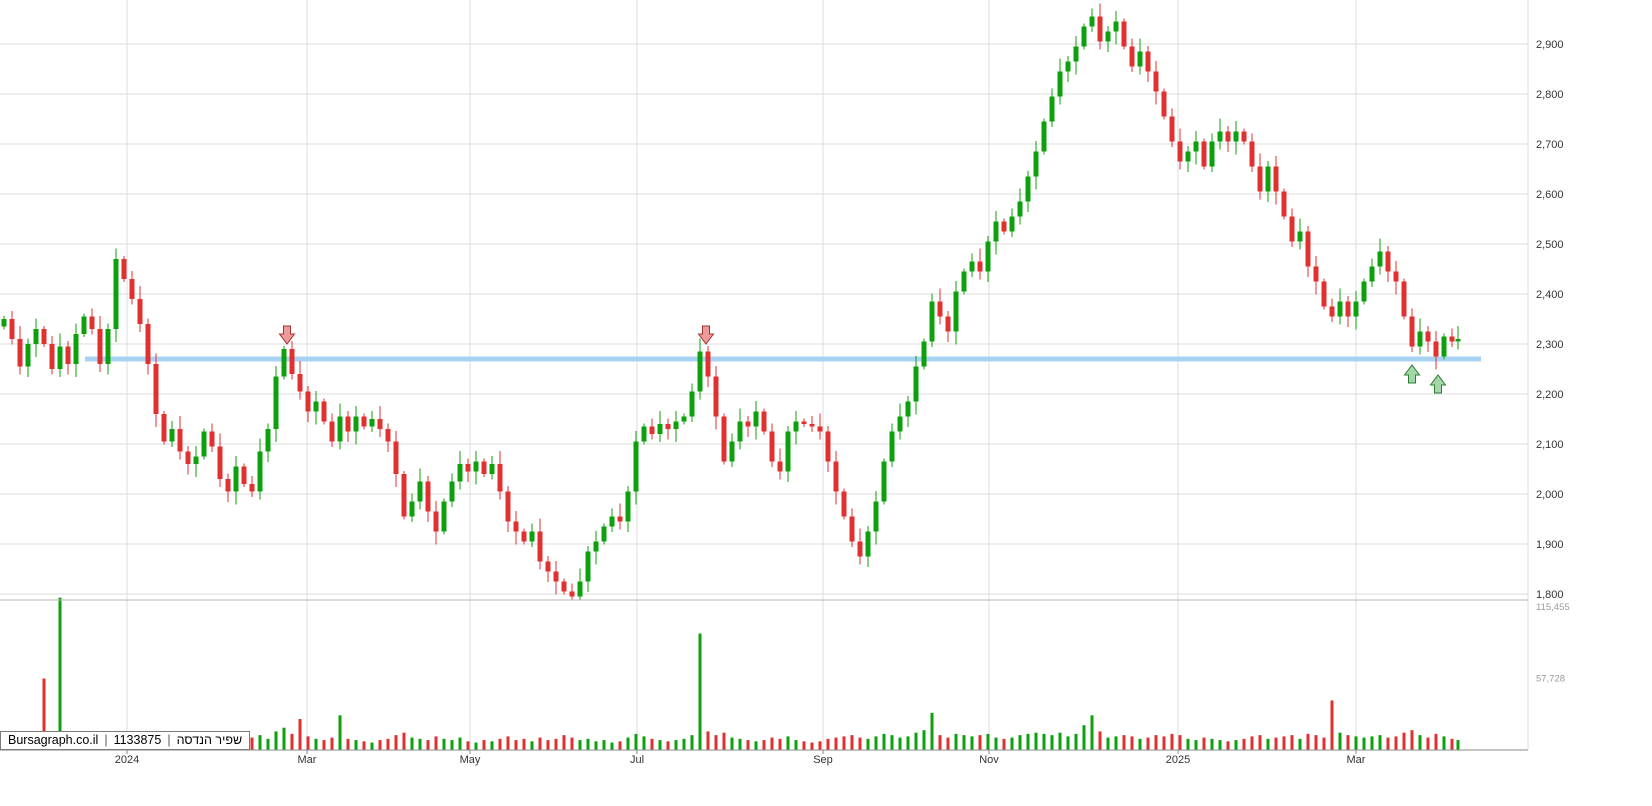  Describe the element at coordinates (1178, 760) in the screenshot. I see `time-axis-label: 2025` at that location.